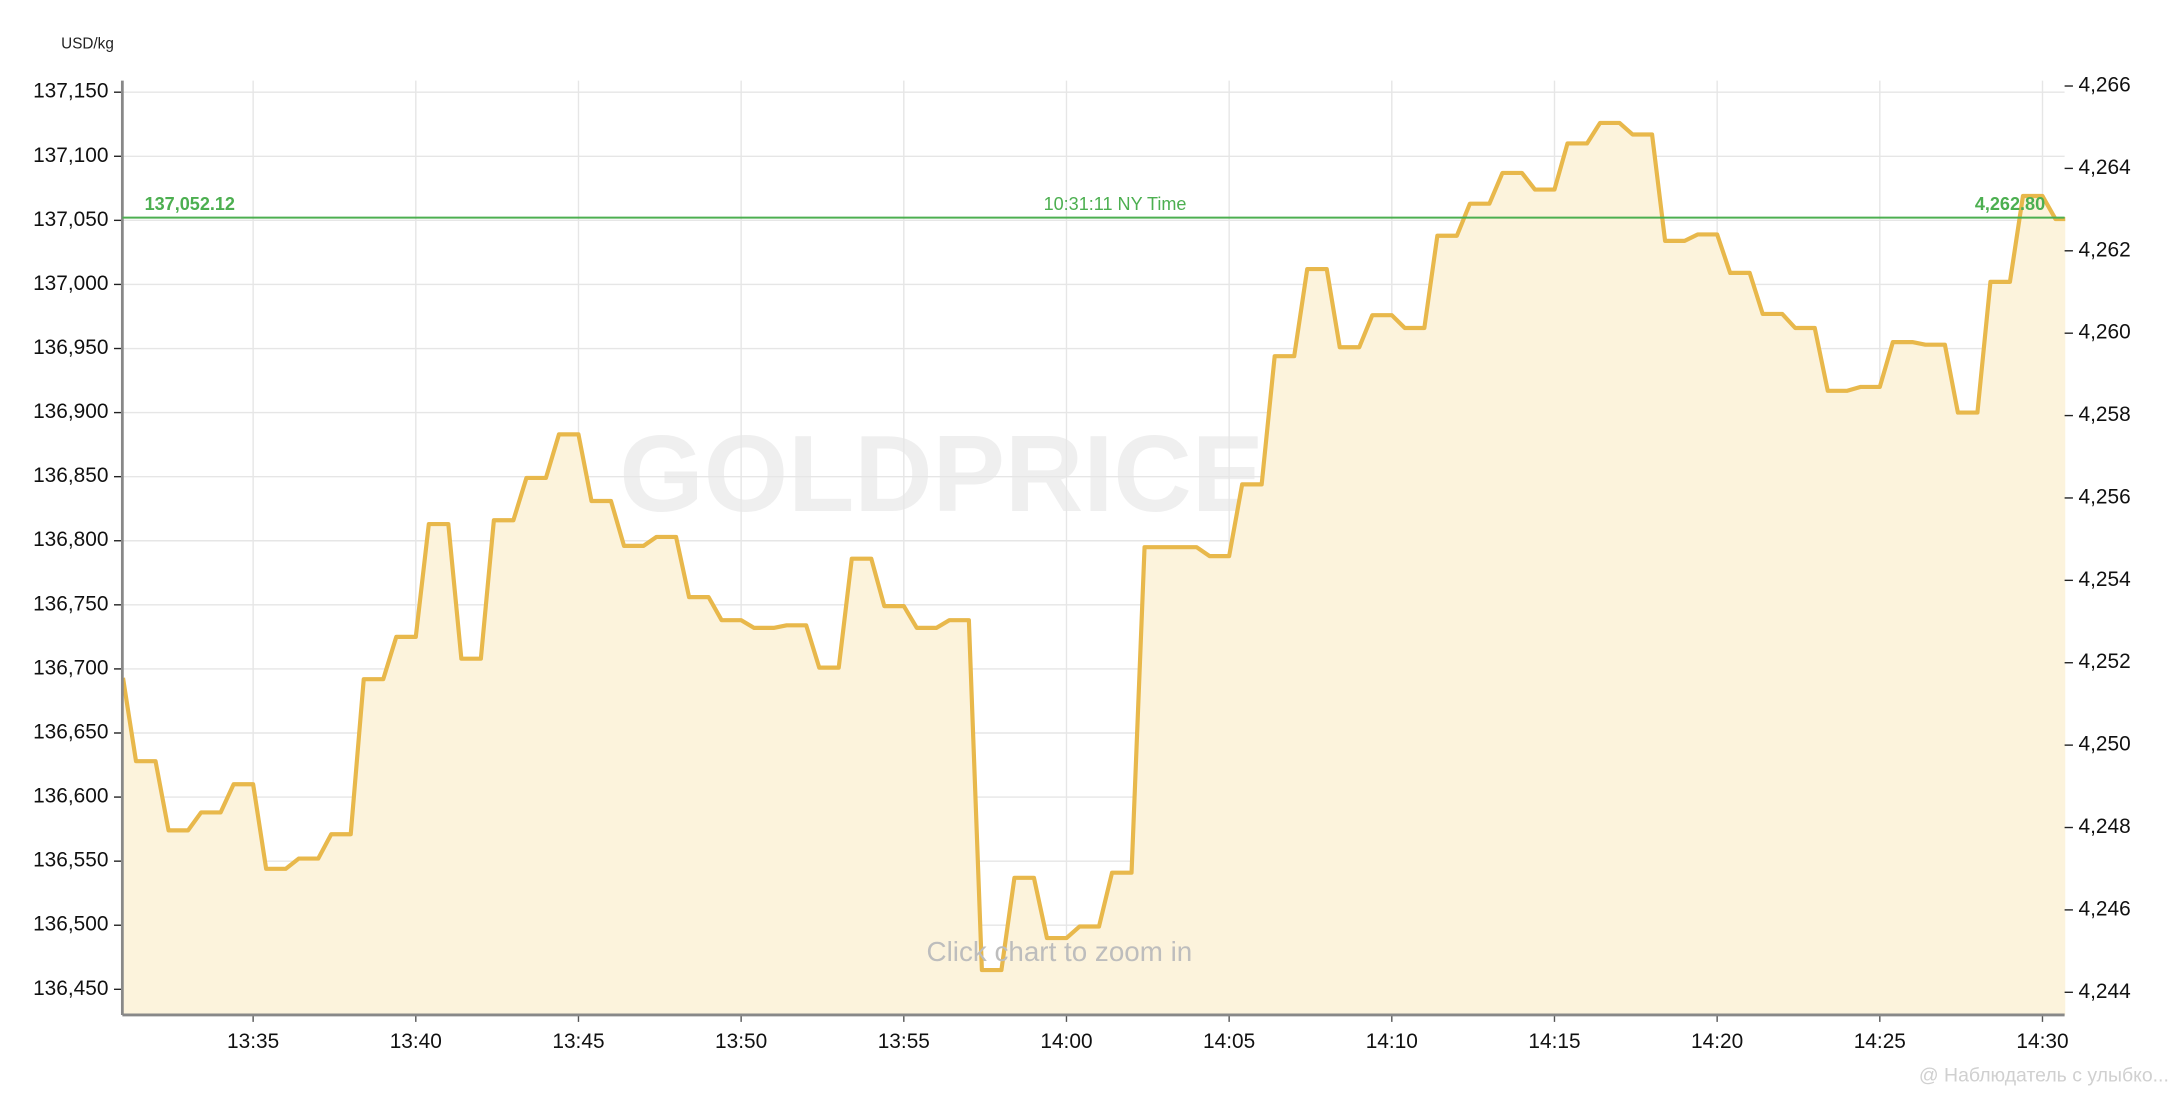 The image size is (2180, 1102). I want to click on y-tick-label: 136,800, so click(70, 539).